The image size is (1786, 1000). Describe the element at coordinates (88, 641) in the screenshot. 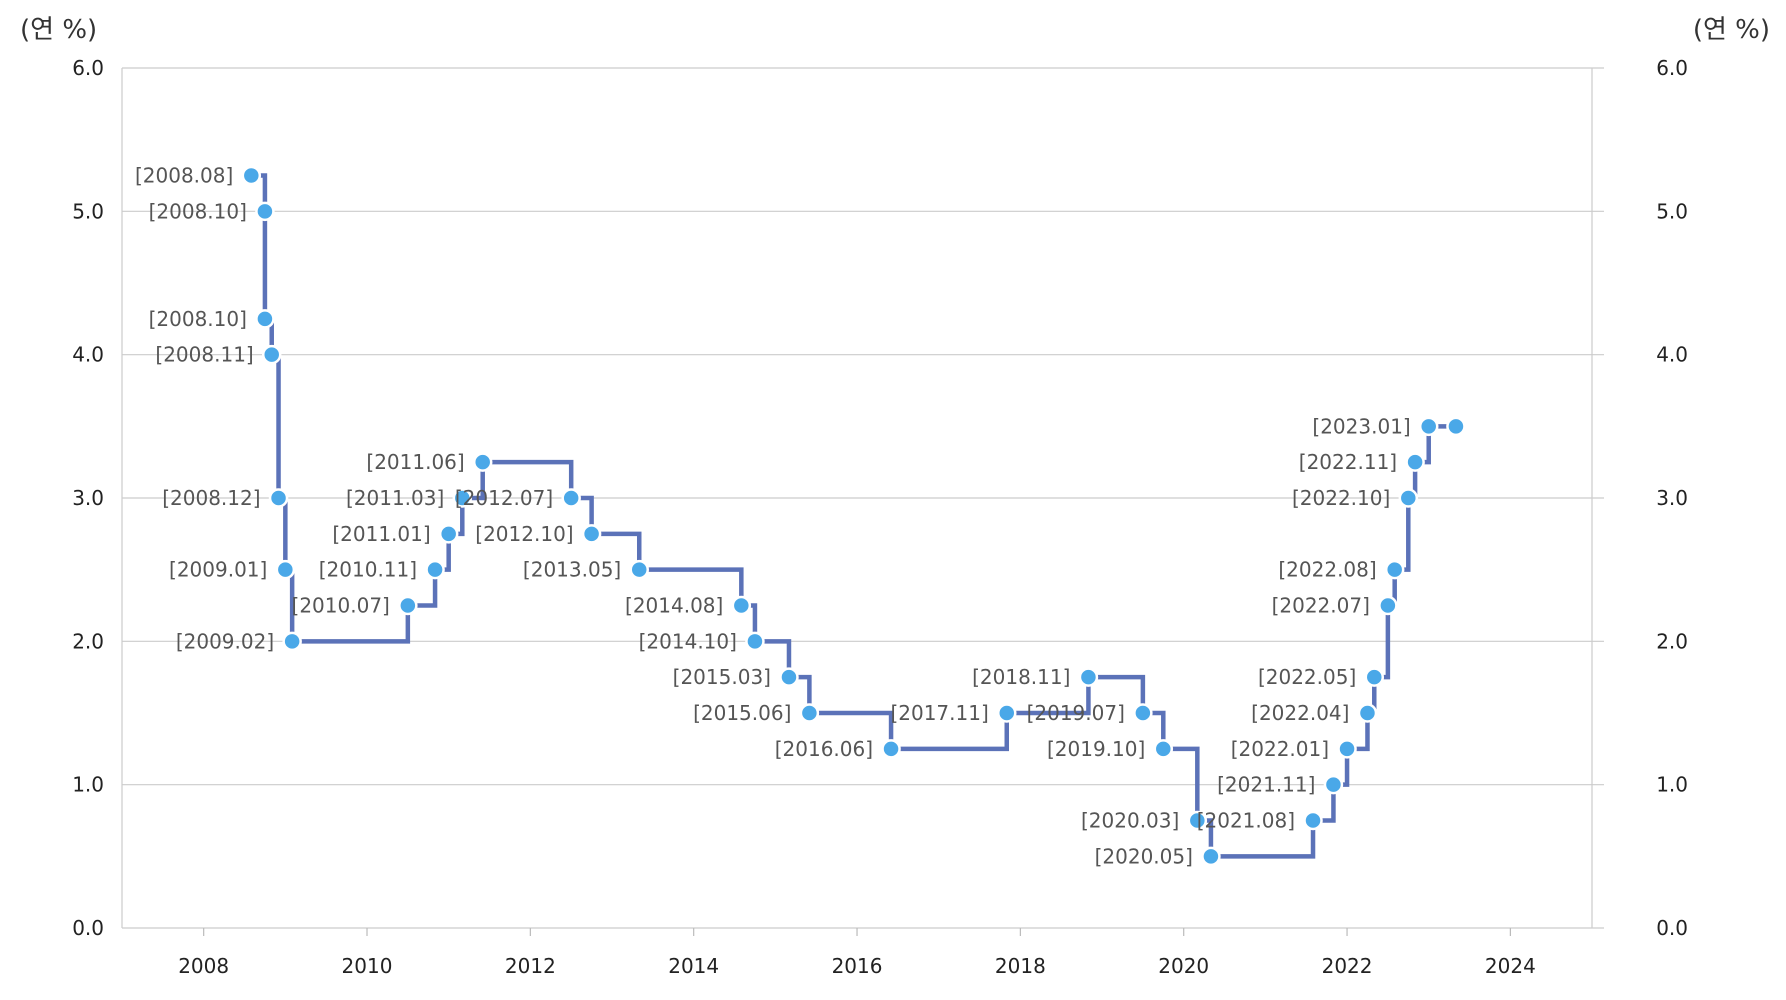

I see `y-tick-label-left: 2.0` at that location.